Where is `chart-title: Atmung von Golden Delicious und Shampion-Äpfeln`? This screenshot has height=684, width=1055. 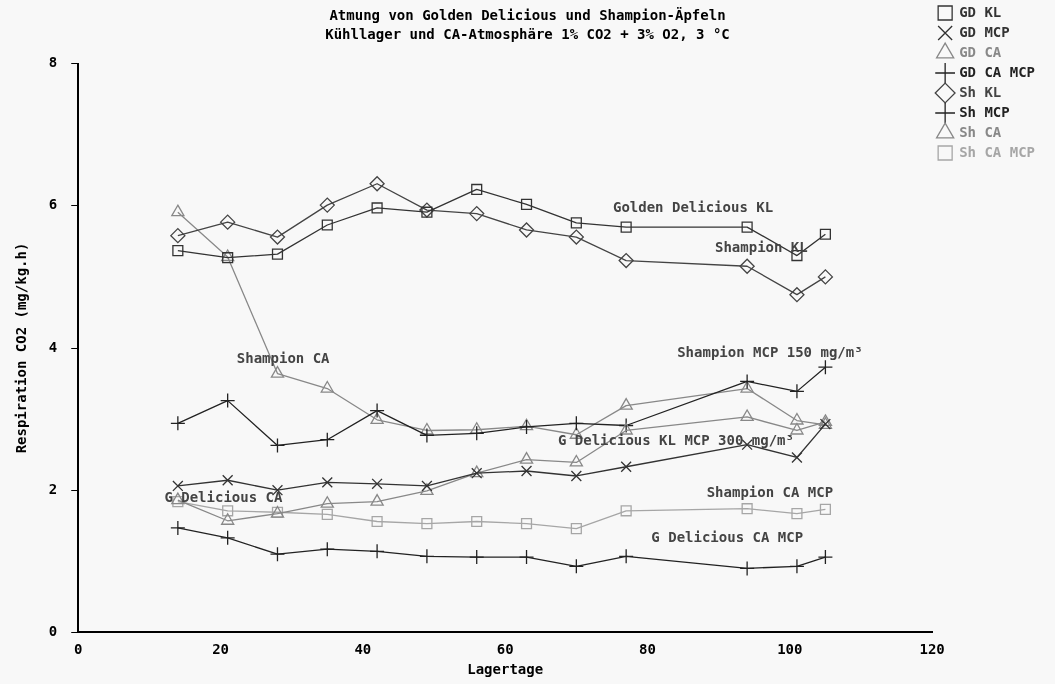
chart-title: Atmung von Golden Delicious und Shampion-Äpfeln is located at coordinates (527, 15).